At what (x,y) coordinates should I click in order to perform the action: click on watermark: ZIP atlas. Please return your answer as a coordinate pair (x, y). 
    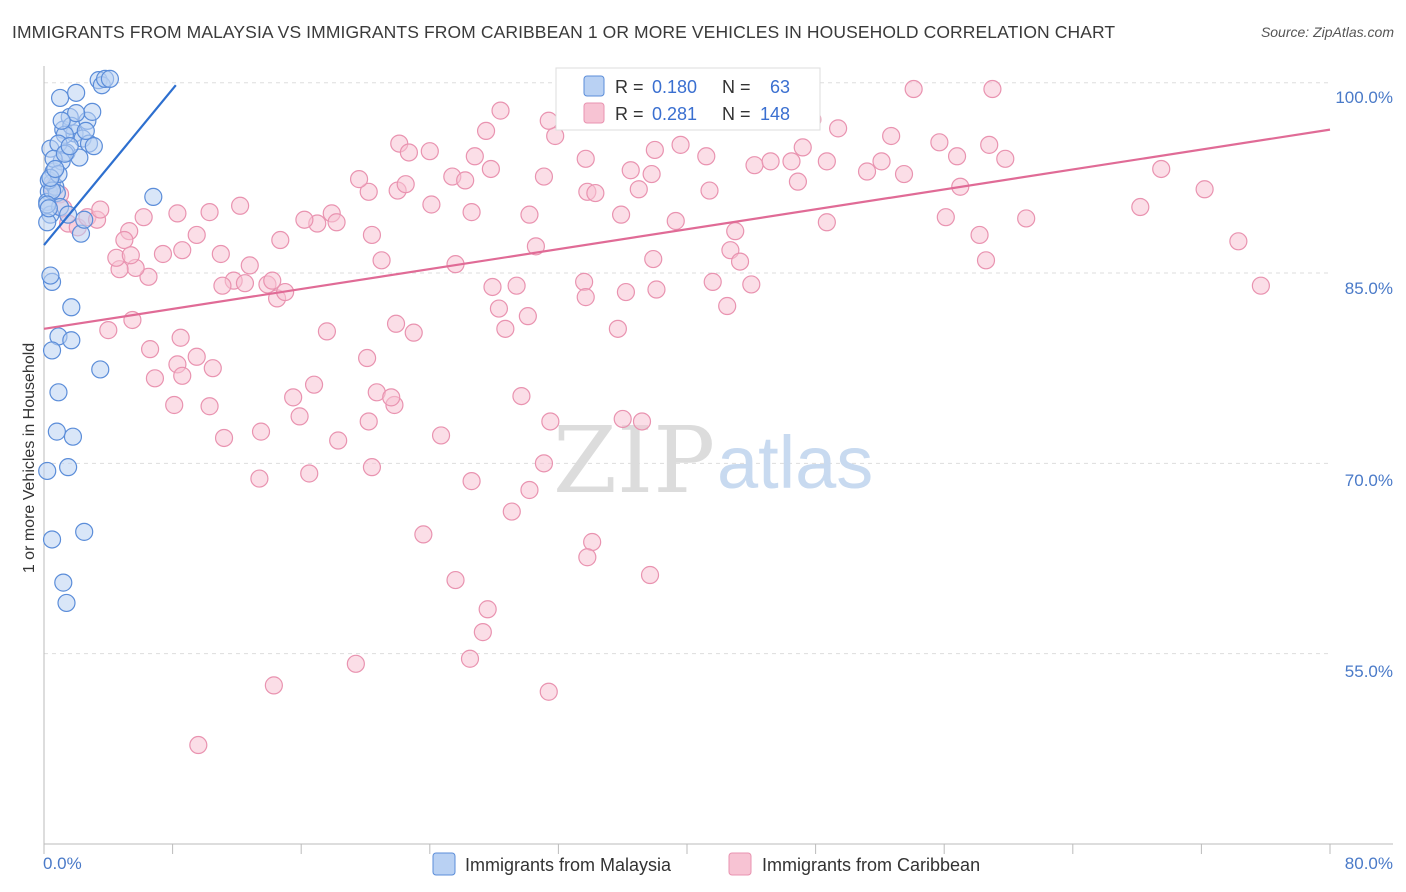
    Looking at the image, I should click on (713, 460).